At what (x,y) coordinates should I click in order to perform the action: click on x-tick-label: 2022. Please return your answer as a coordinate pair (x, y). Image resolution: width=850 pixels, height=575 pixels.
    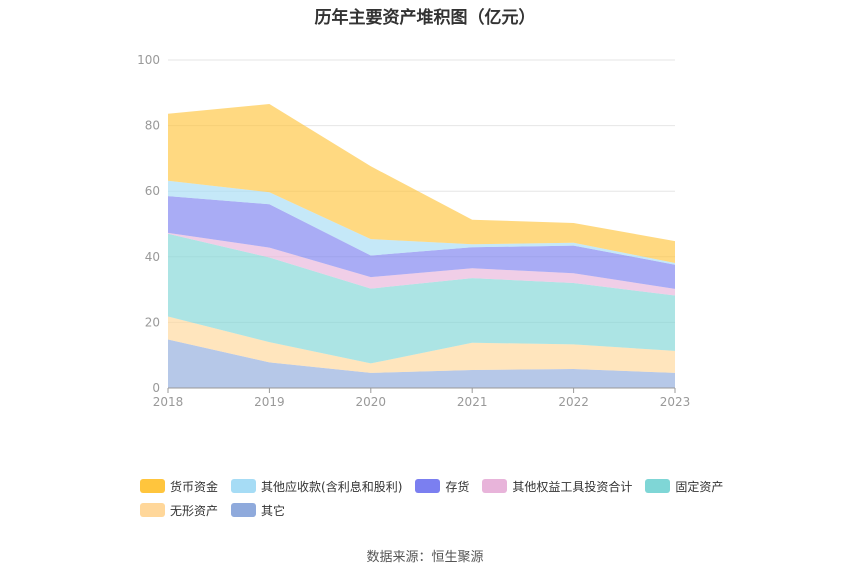
    Looking at the image, I should click on (573, 402).